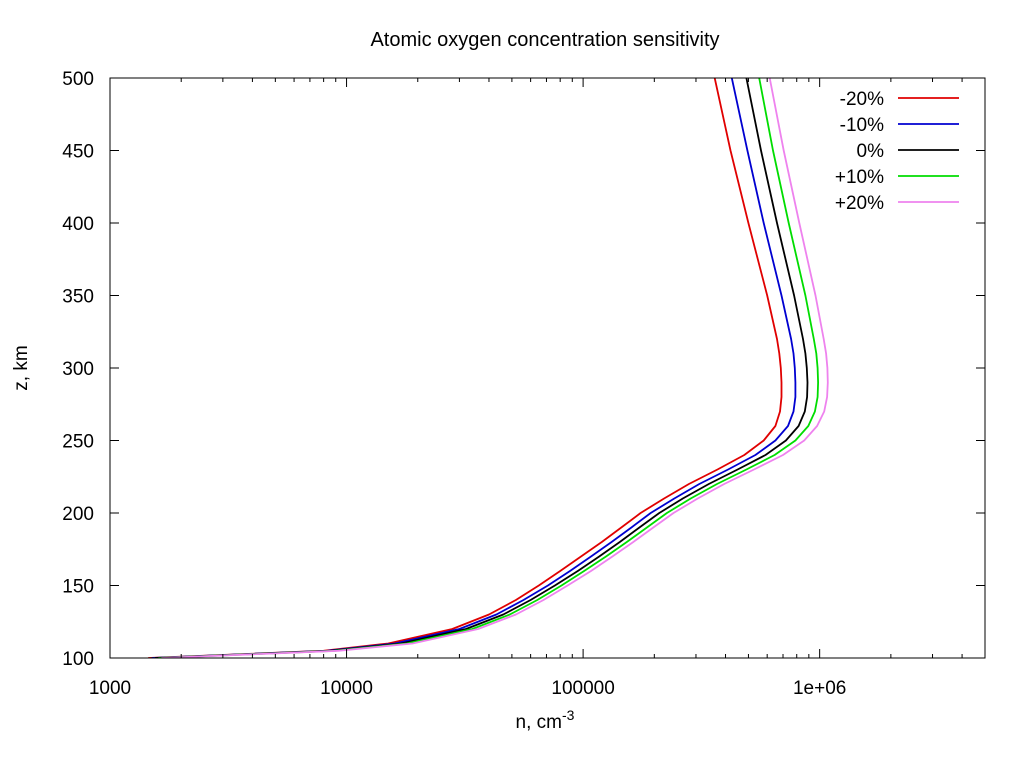 The width and height of the screenshot is (1024, 768). What do you see at coordinates (78, 297) in the screenshot?
I see `y-tick-label: 350` at bounding box center [78, 297].